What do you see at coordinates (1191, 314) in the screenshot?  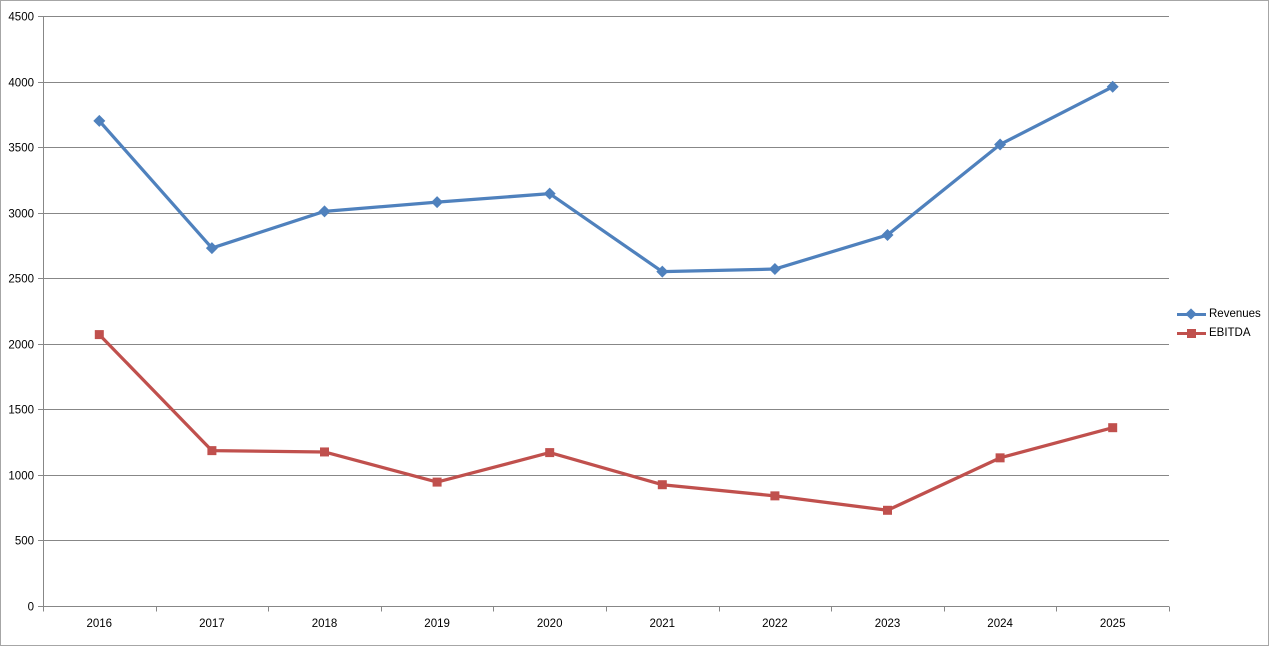 I see `revenues-line-marker-icon` at bounding box center [1191, 314].